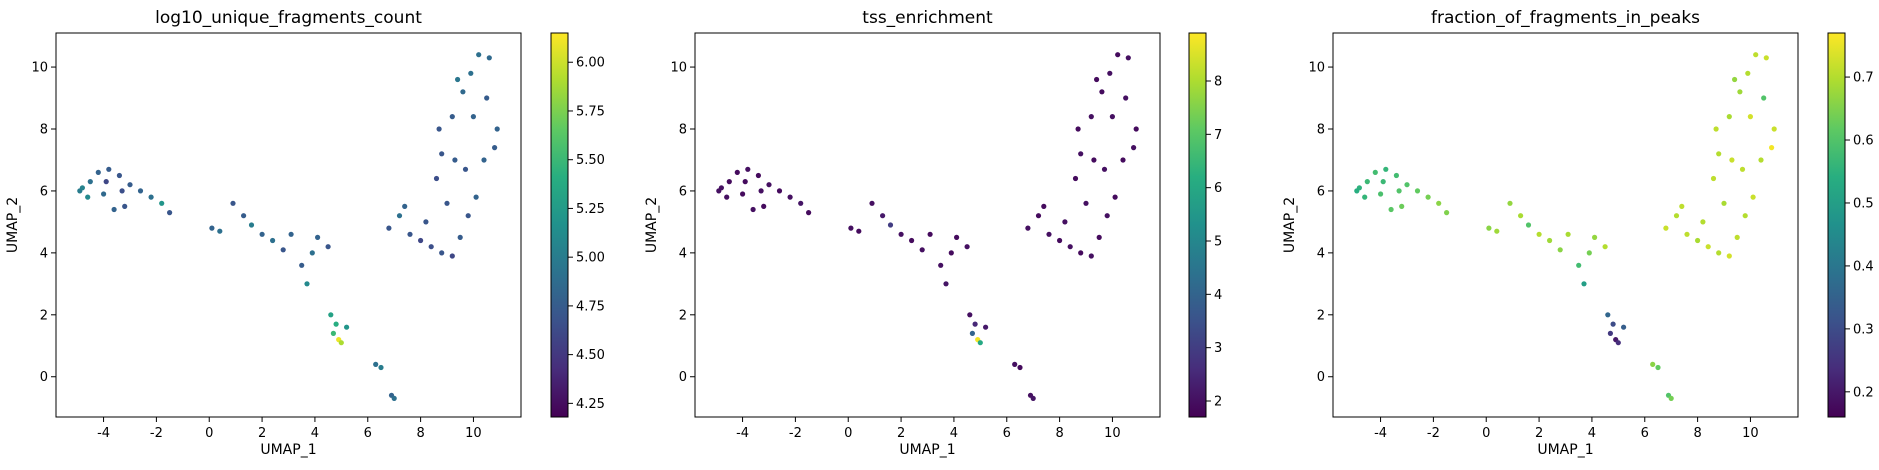 This screenshot has width=1879, height=470. Describe the element at coordinates (590, 306) in the screenshot. I see `colorbar-tick-label: 4.75` at that location.